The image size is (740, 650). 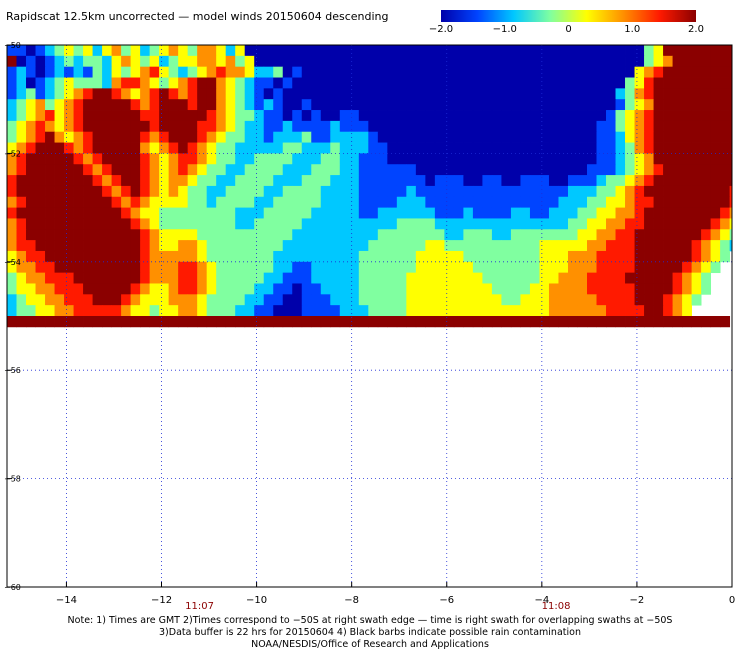 I want to click on x-tick-label: −8, so click(x=351, y=600).